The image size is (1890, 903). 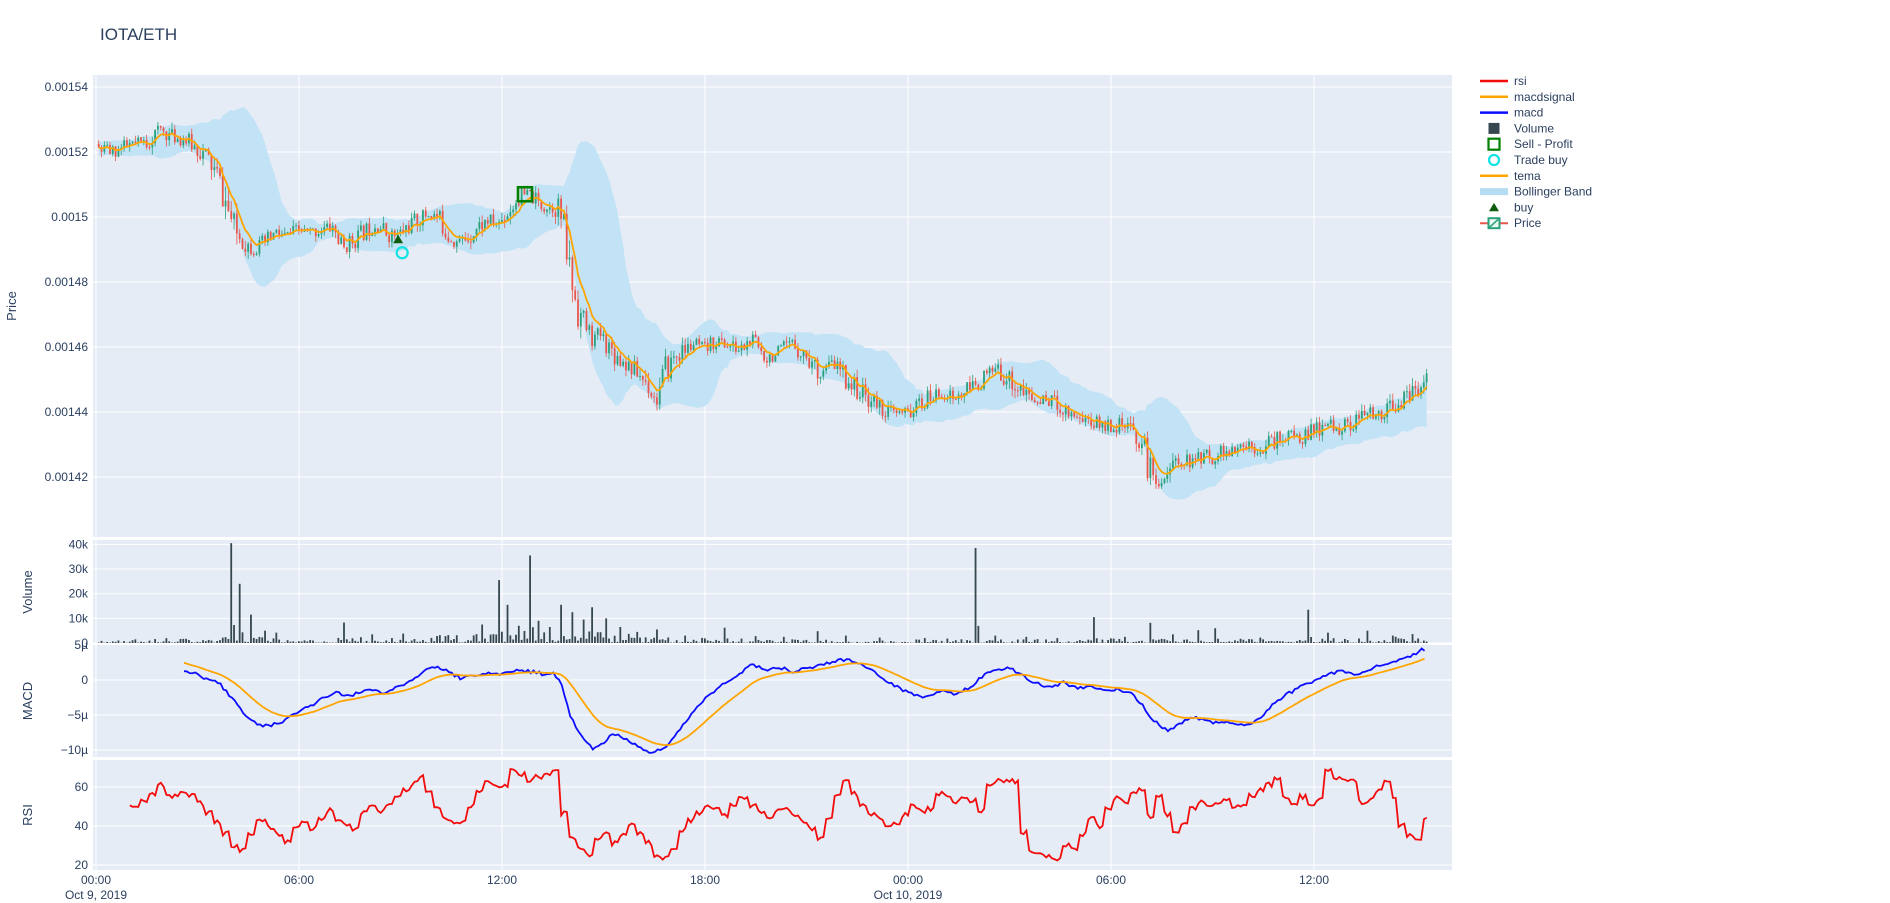 What do you see at coordinates (1510, 176) in the screenshot?
I see `legend-item-tema: tema` at bounding box center [1510, 176].